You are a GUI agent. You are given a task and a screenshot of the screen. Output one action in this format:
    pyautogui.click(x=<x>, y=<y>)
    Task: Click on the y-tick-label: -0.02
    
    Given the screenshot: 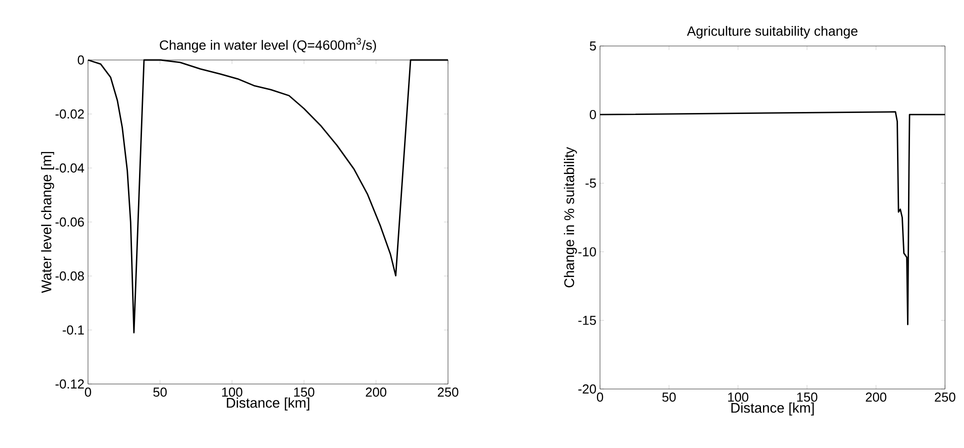 What is the action you would take?
    pyautogui.click(x=70, y=114)
    